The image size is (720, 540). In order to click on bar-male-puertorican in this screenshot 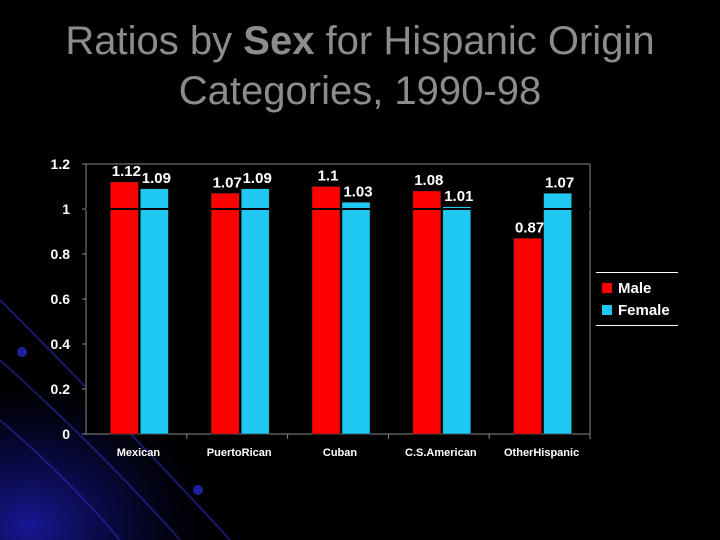, I will do `click(225, 314)`.